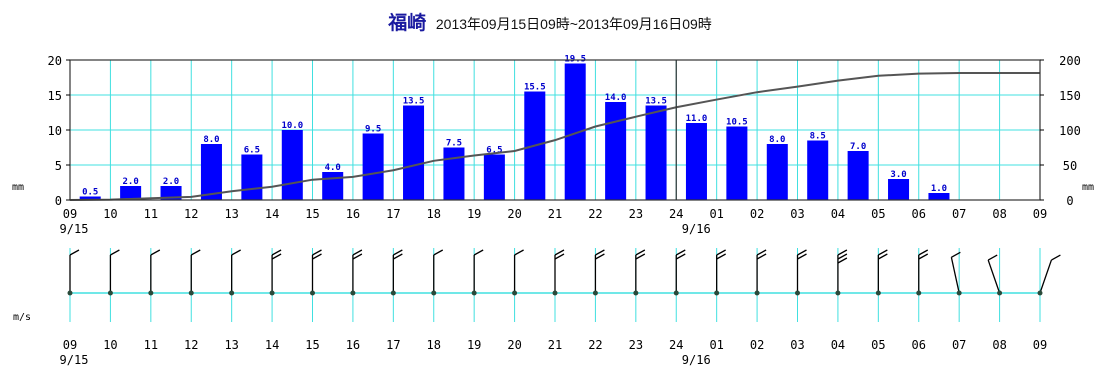  What do you see at coordinates (959, 345) in the screenshot?
I see `wind-x-tick-label: 07` at bounding box center [959, 345].